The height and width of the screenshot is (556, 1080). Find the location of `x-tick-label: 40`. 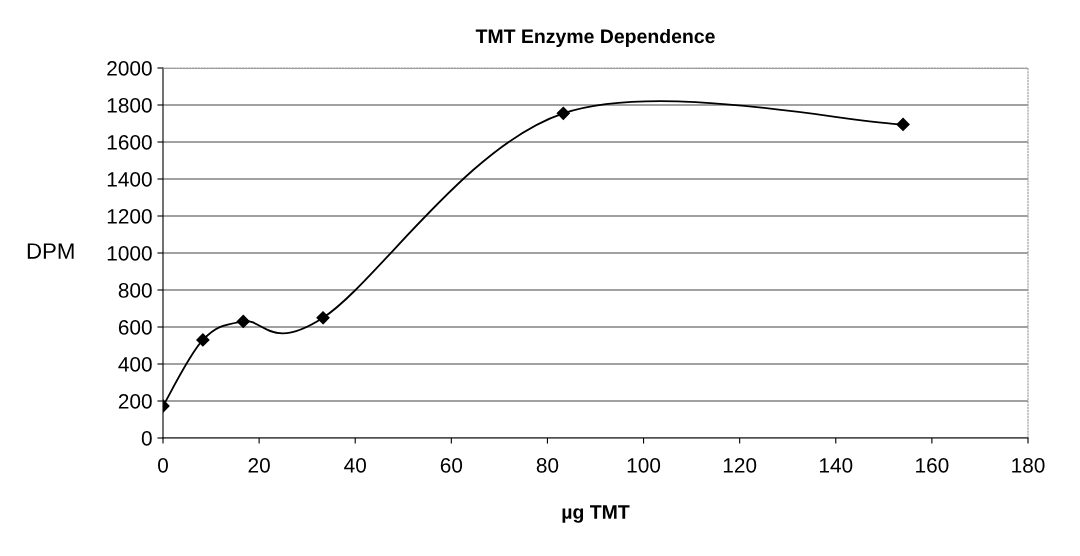

x-tick-label: 40 is located at coordinates (355, 465).